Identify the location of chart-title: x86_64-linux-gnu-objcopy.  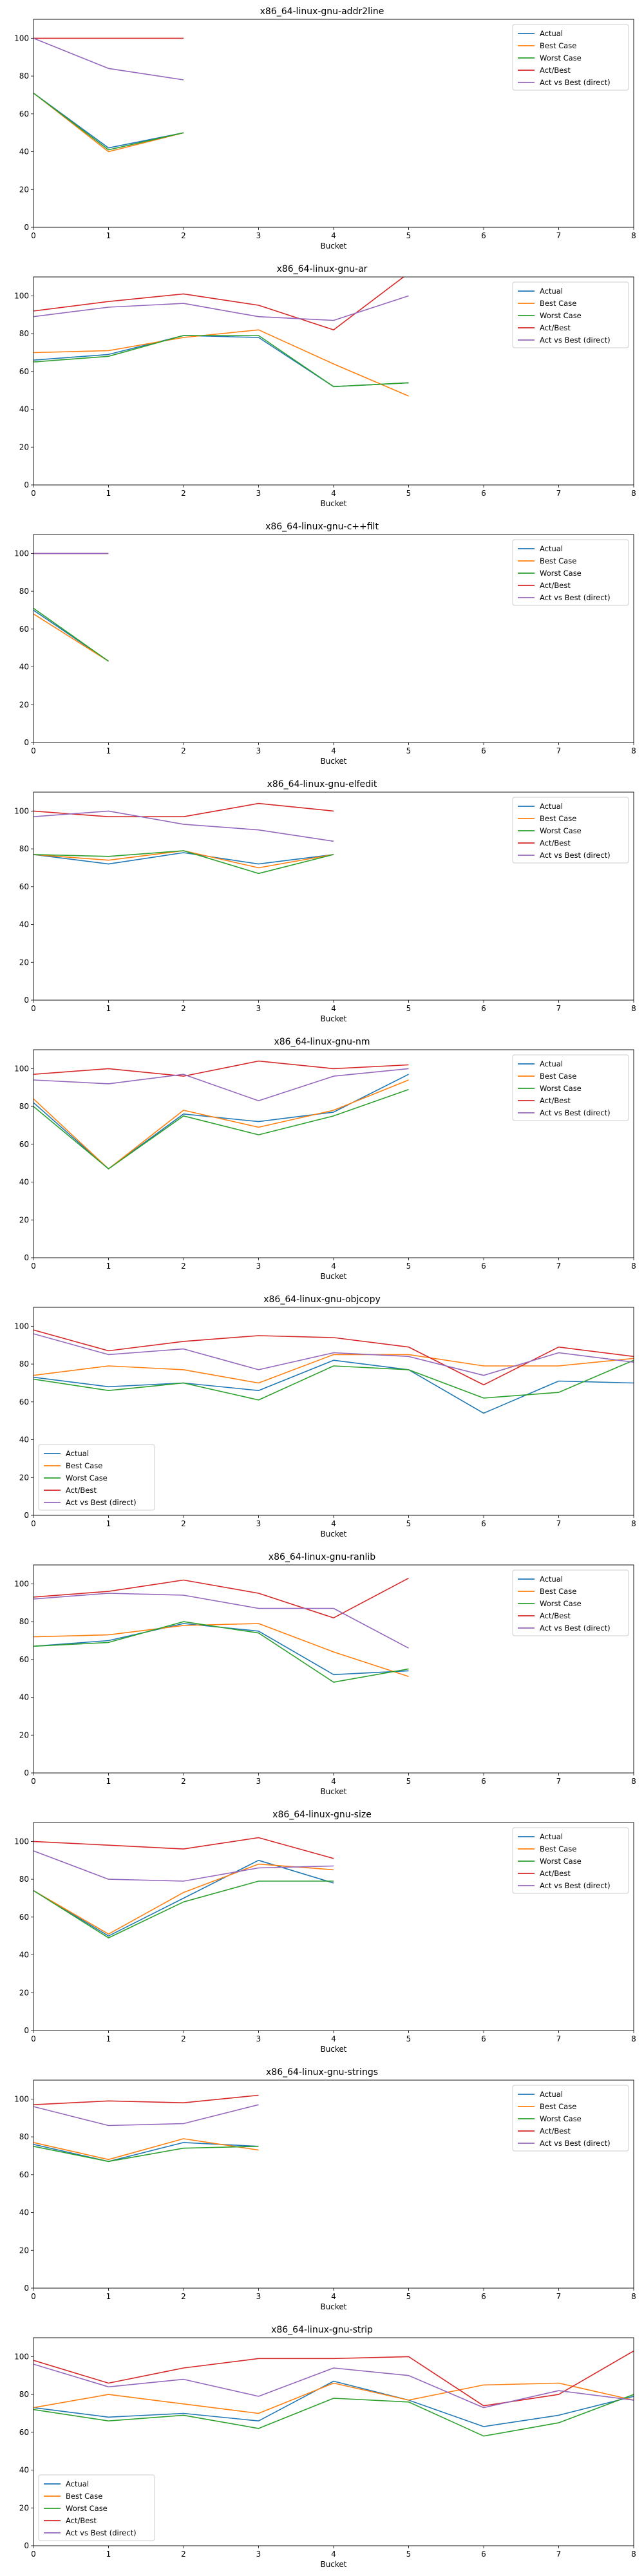
(322, 1299).